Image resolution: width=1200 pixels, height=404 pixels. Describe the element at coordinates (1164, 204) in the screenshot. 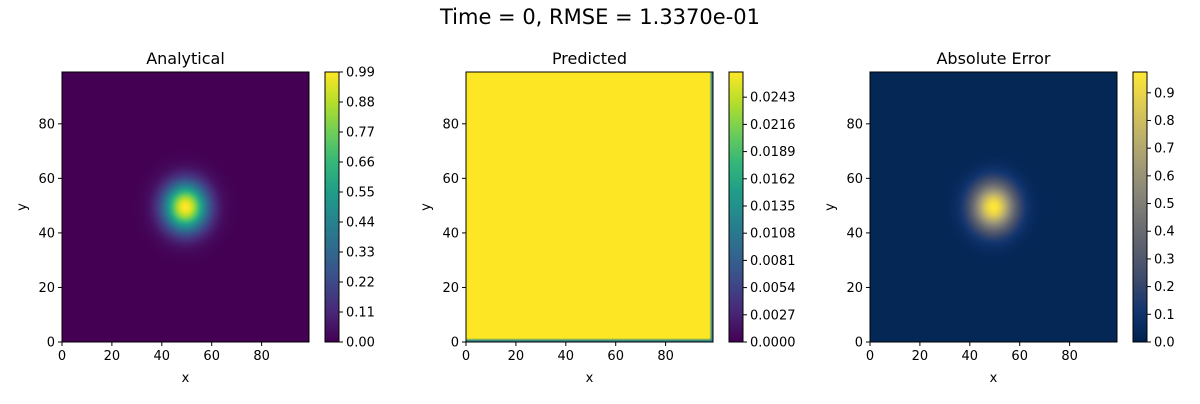

I see `colorbar-tick-label: 0.5` at that location.